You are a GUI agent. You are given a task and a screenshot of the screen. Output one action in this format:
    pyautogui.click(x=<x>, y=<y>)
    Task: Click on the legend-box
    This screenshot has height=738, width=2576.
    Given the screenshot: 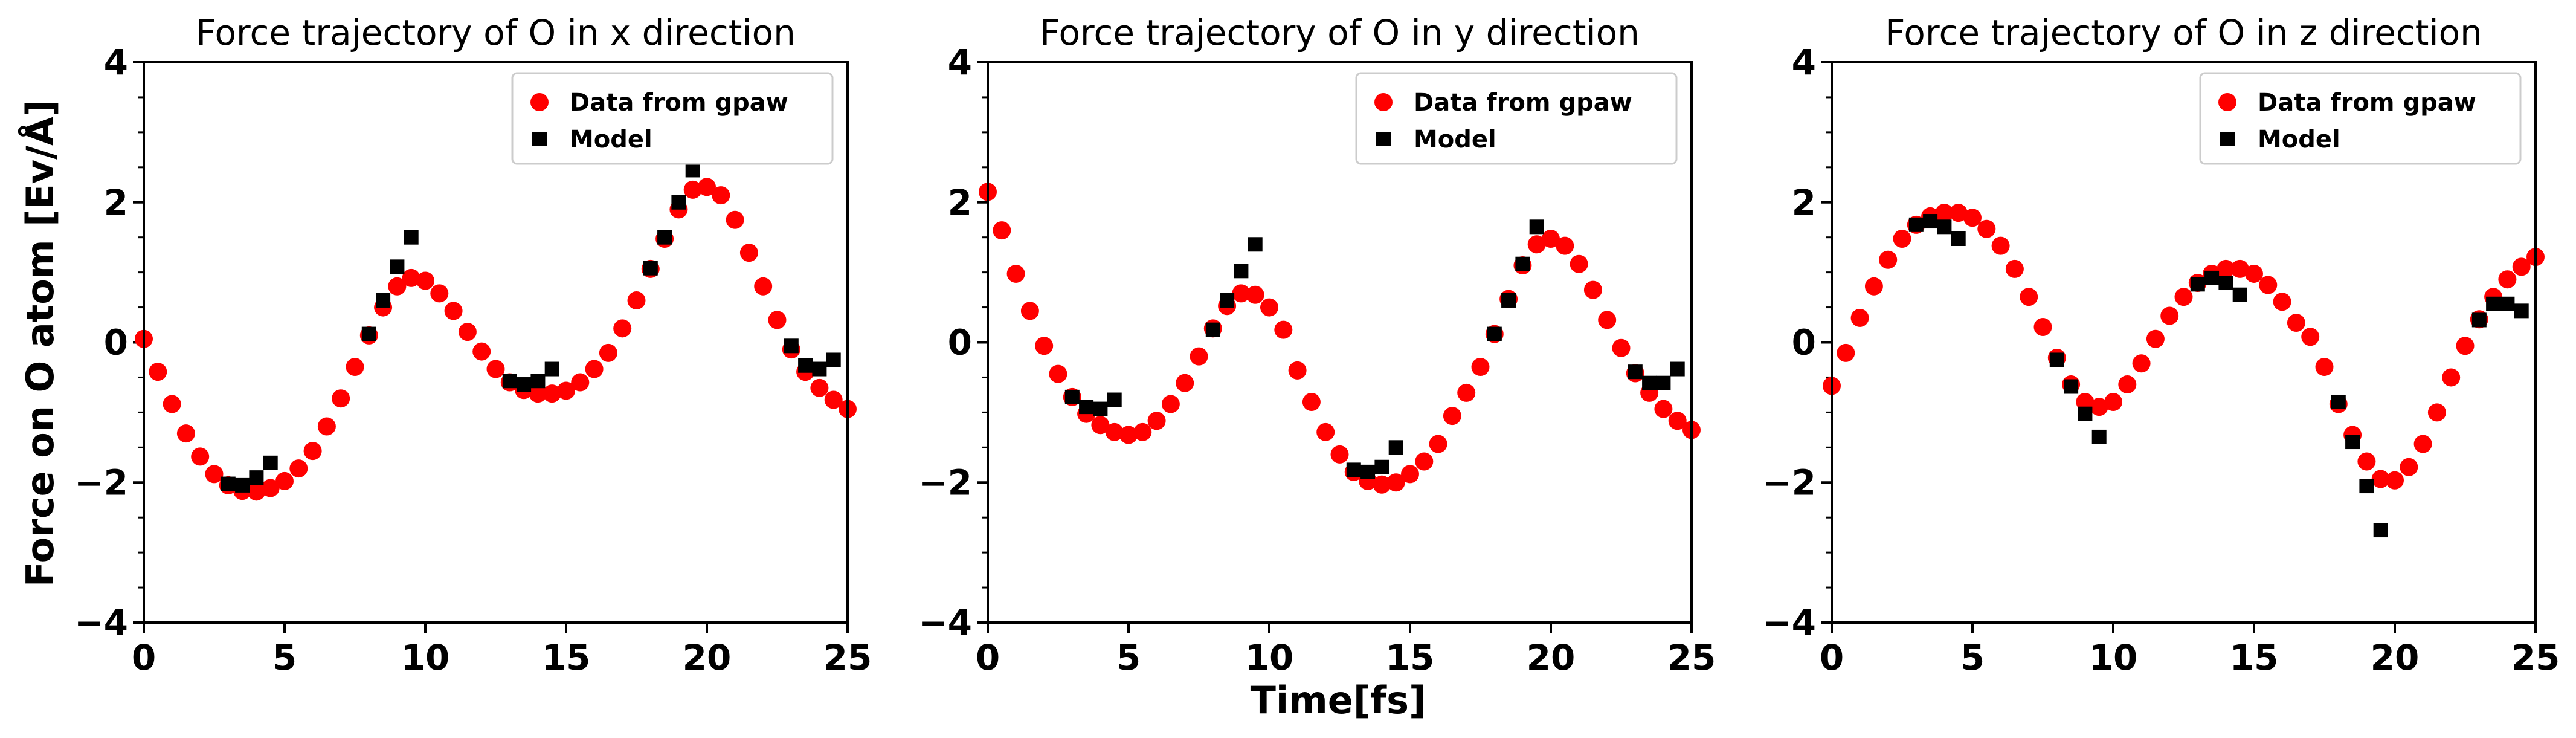 What is the action you would take?
    pyautogui.click(x=1516, y=118)
    